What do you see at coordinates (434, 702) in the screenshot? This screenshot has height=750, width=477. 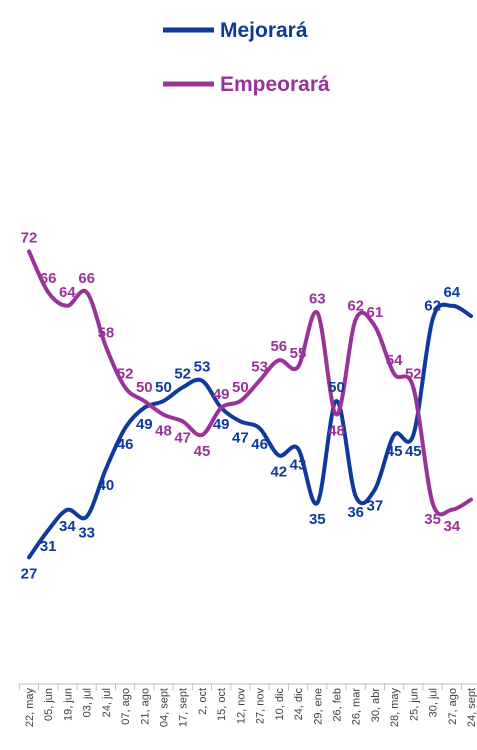 I see `x-tick-label: 30, jul` at bounding box center [434, 702].